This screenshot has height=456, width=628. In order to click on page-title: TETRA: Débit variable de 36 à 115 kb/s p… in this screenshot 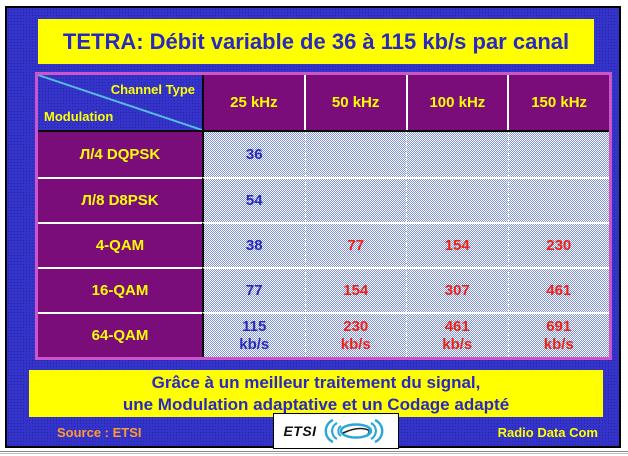, I will do `click(316, 41)`.